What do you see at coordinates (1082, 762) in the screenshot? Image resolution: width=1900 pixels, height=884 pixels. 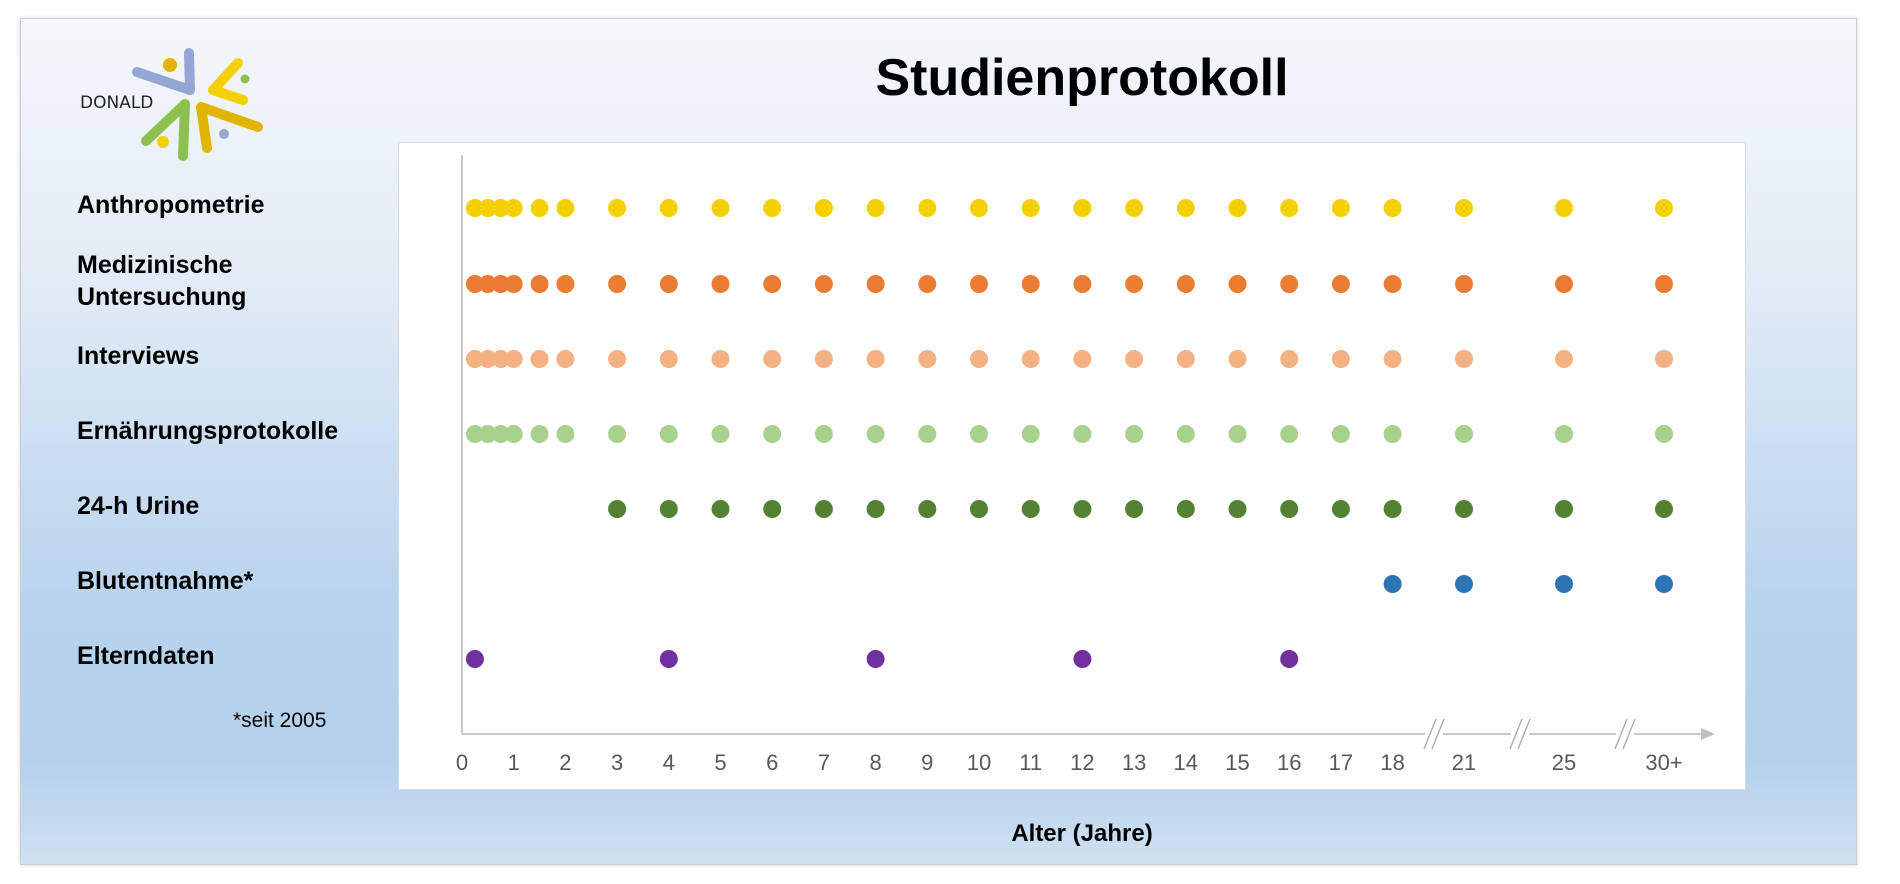 I see `x-tick-label: 12` at bounding box center [1082, 762].